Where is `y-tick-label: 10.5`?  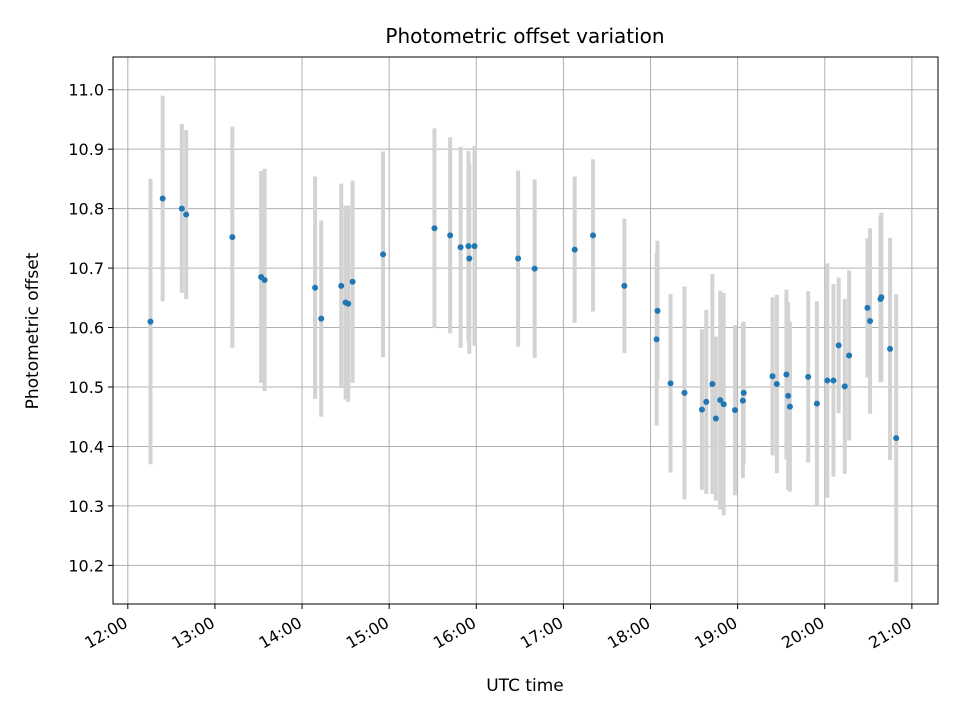
y-tick-label: 10.5 is located at coordinates (86, 387).